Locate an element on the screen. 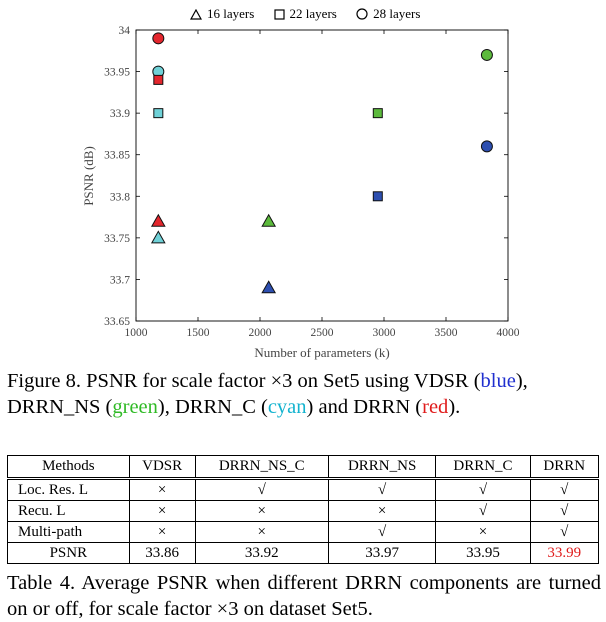 Image resolution: width=606 pixels, height=622 pixels. green-triangle-point is located at coordinates (269, 220).